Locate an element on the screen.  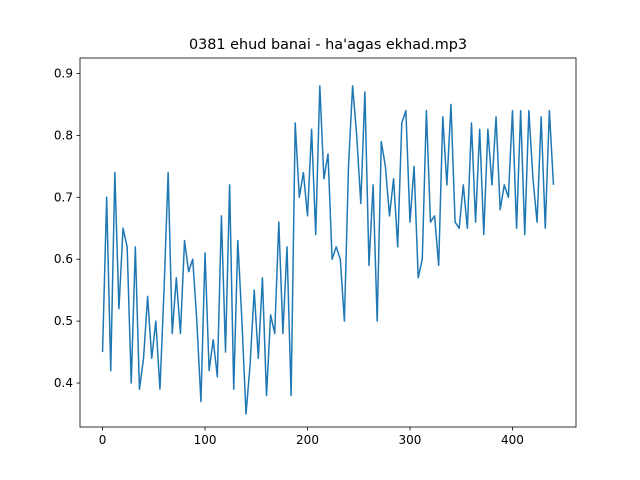
y-tick-label: 0.4 is located at coordinates (63, 383).